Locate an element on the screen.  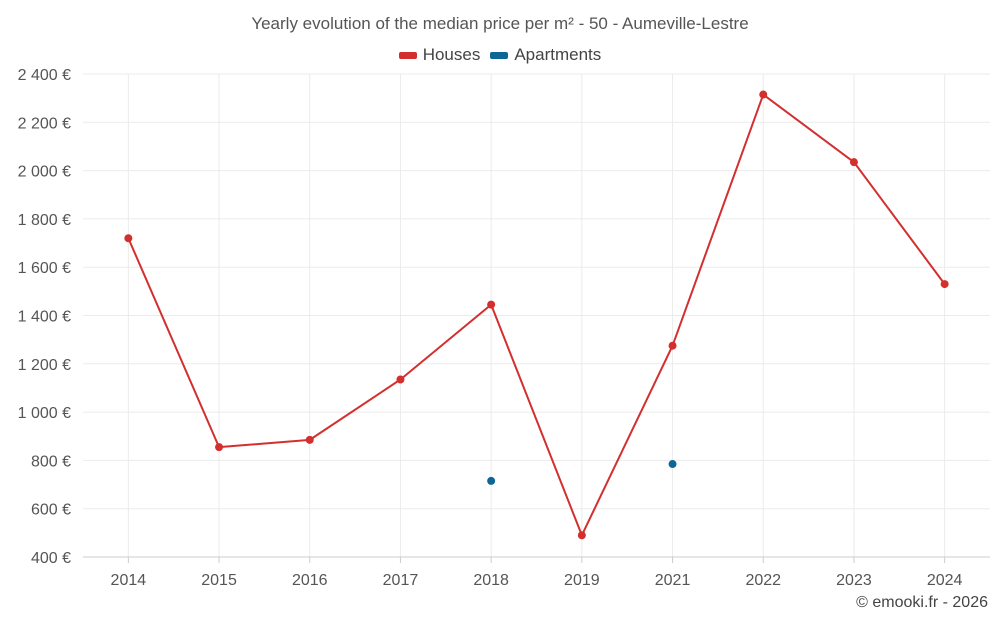
y-tick-label: 1 600 € is located at coordinates (44, 268).